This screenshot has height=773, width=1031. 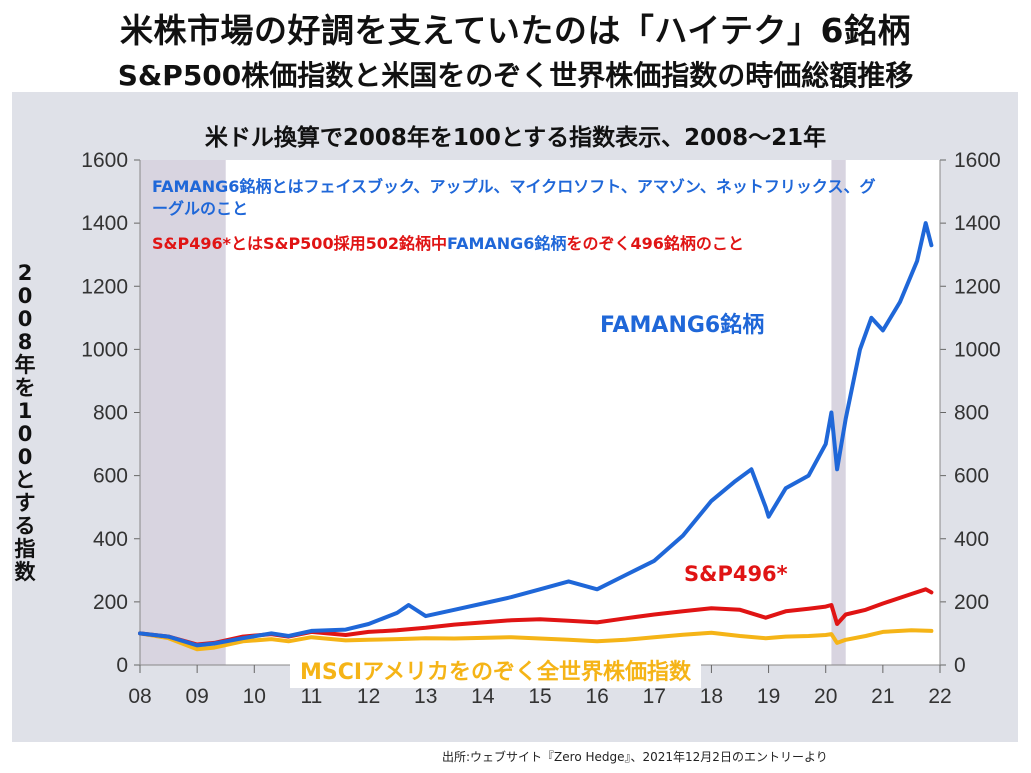 What do you see at coordinates (635, 757) in the screenshot?
I see `source-note: 出所:ウェブサイト『Zero Hedge』、2021年12月2日のエントリーより` at bounding box center [635, 757].